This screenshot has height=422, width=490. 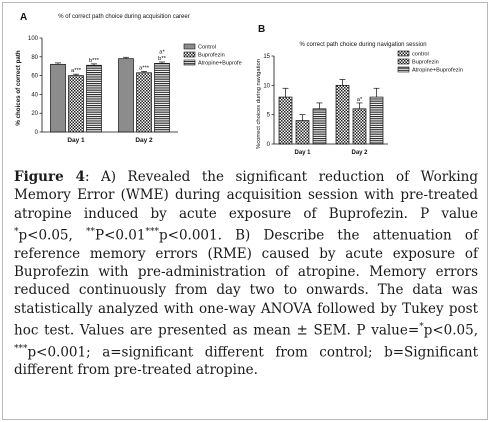 What do you see at coordinates (331, 112) in the screenshot?
I see `bars: a*` at bounding box center [331, 112].